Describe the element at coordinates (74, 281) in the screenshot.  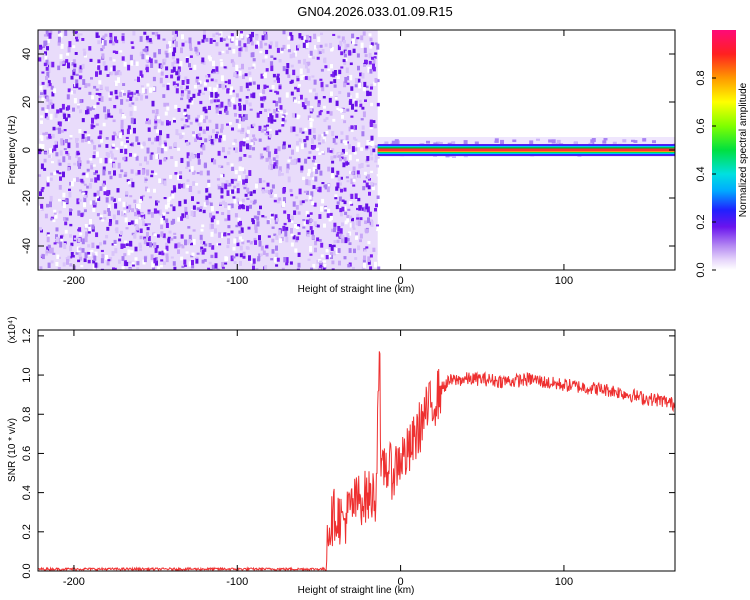
I see `x-tick-label: -200` at that location.